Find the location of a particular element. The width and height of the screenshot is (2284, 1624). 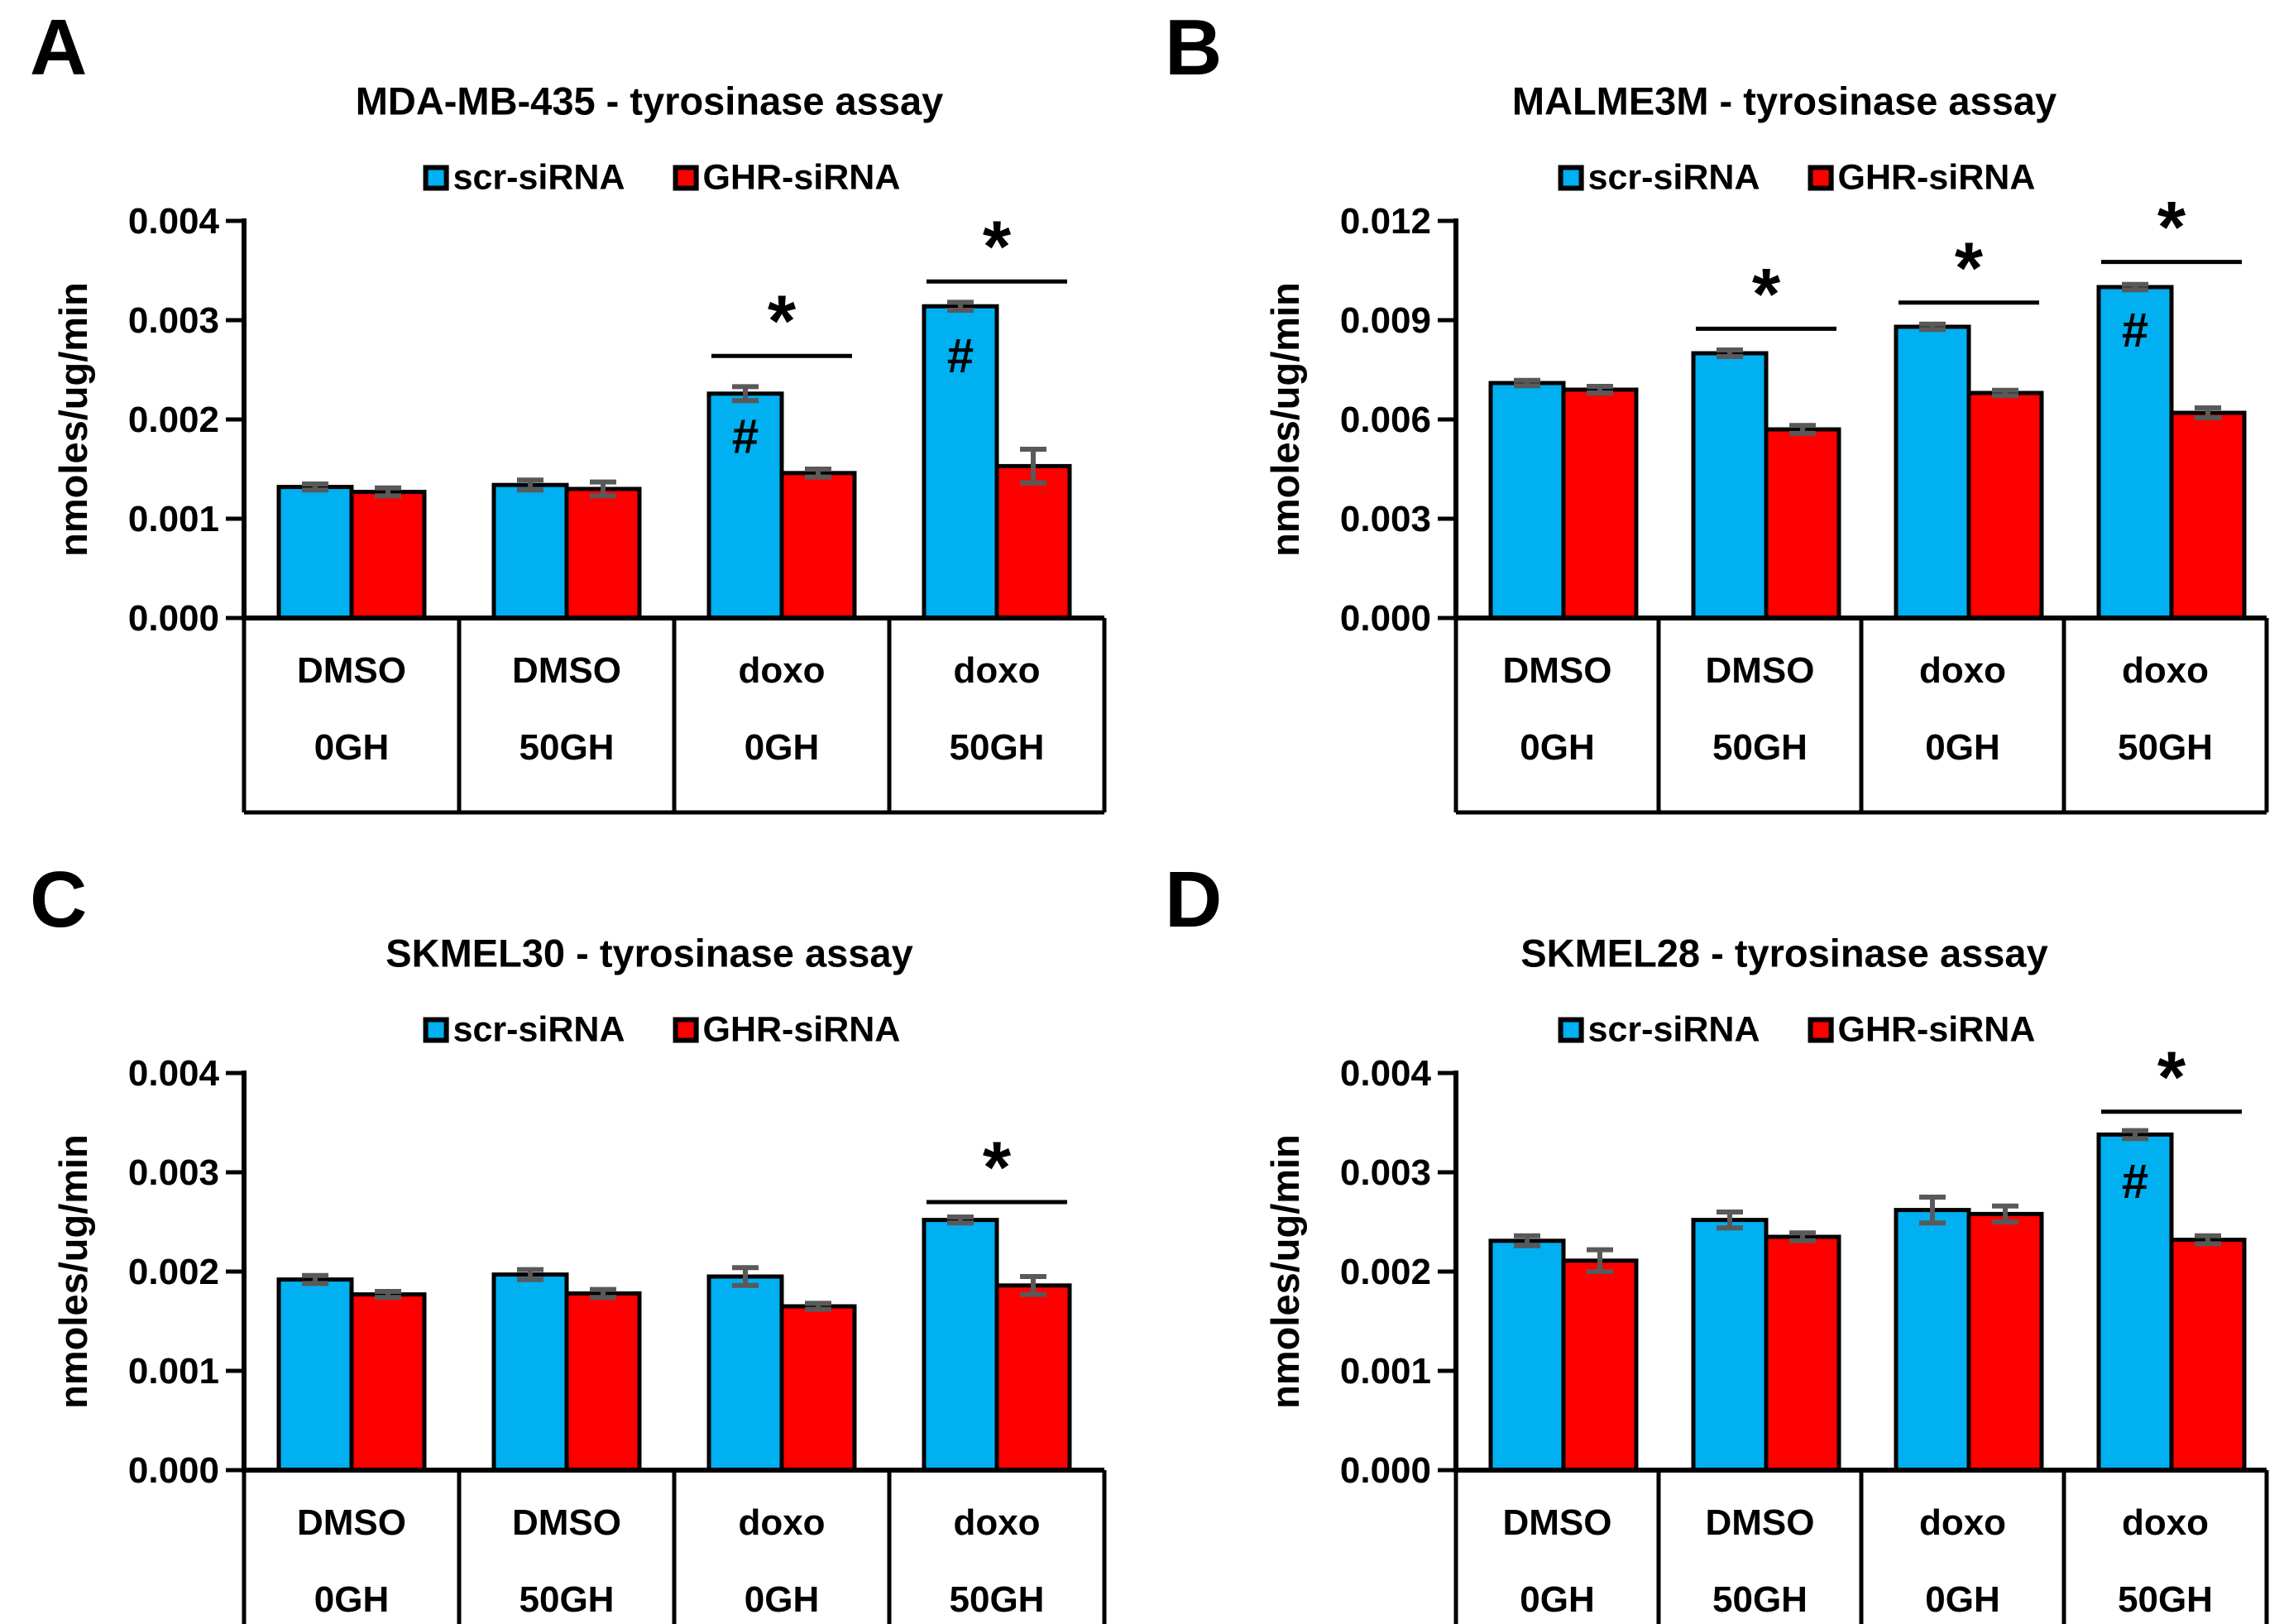

chart-legend-B: scr-siRNA GHR-siRNA is located at coordinates (1797, 178).